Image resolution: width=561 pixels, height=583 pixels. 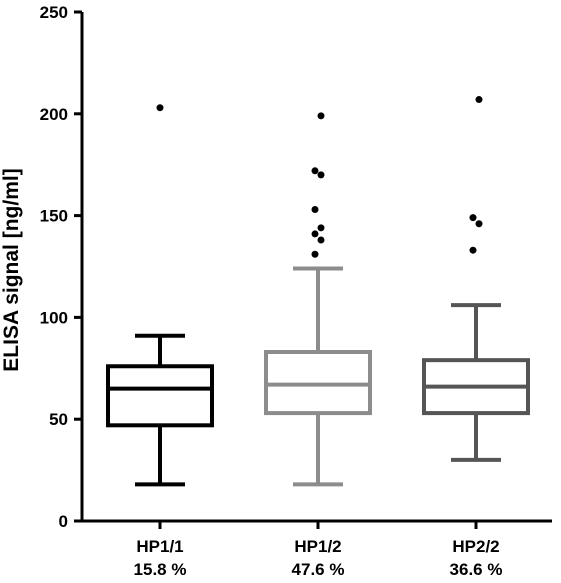 I want to click on y-tick-label: 150, so click(x=54, y=216).